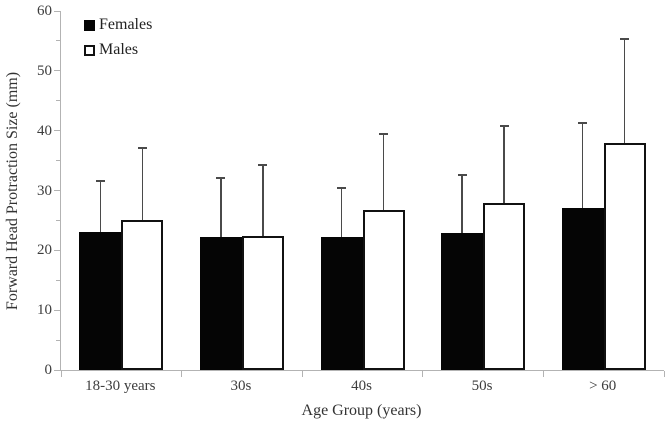 The height and width of the screenshot is (431, 666). What do you see at coordinates (603, 386) in the screenshot?
I see `x-category-label: > 60` at bounding box center [603, 386].